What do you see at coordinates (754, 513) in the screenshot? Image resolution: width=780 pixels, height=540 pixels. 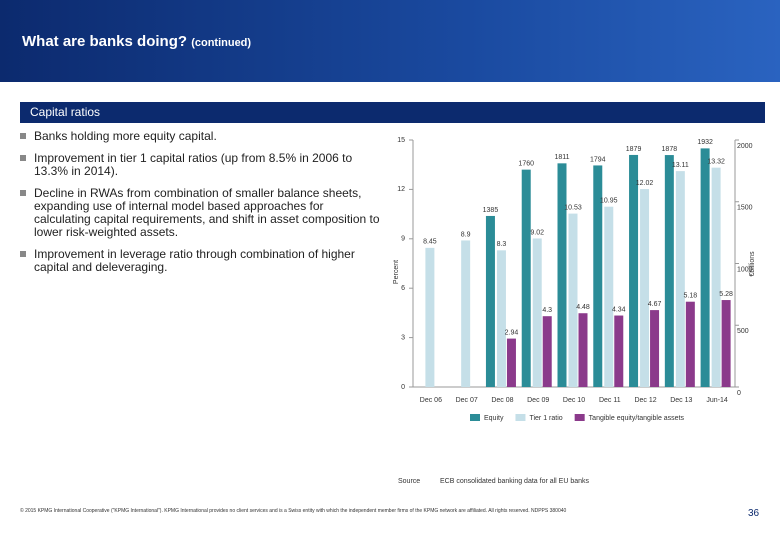 I see `page-number: 36` at bounding box center [754, 513].